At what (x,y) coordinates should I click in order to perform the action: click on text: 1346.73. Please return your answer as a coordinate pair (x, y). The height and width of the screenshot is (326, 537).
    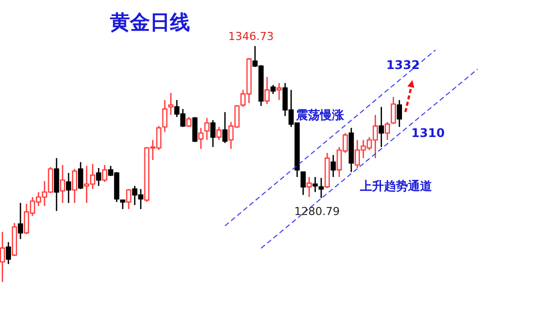
    Looking at the image, I should click on (251, 36).